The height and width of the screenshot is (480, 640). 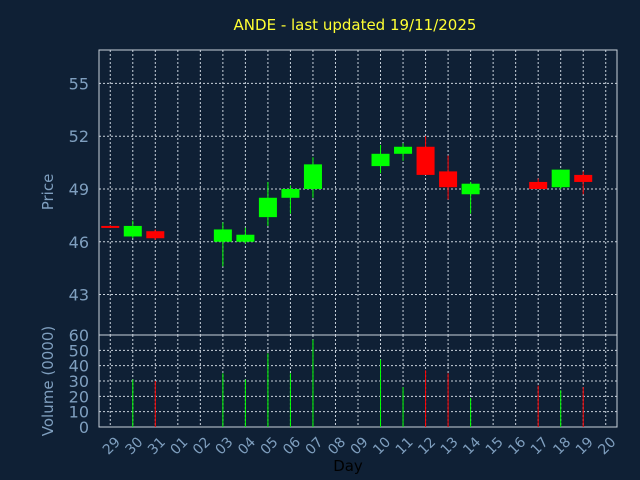 What do you see at coordinates (112, 446) in the screenshot?
I see `x-tick-29: 29` at bounding box center [112, 446].